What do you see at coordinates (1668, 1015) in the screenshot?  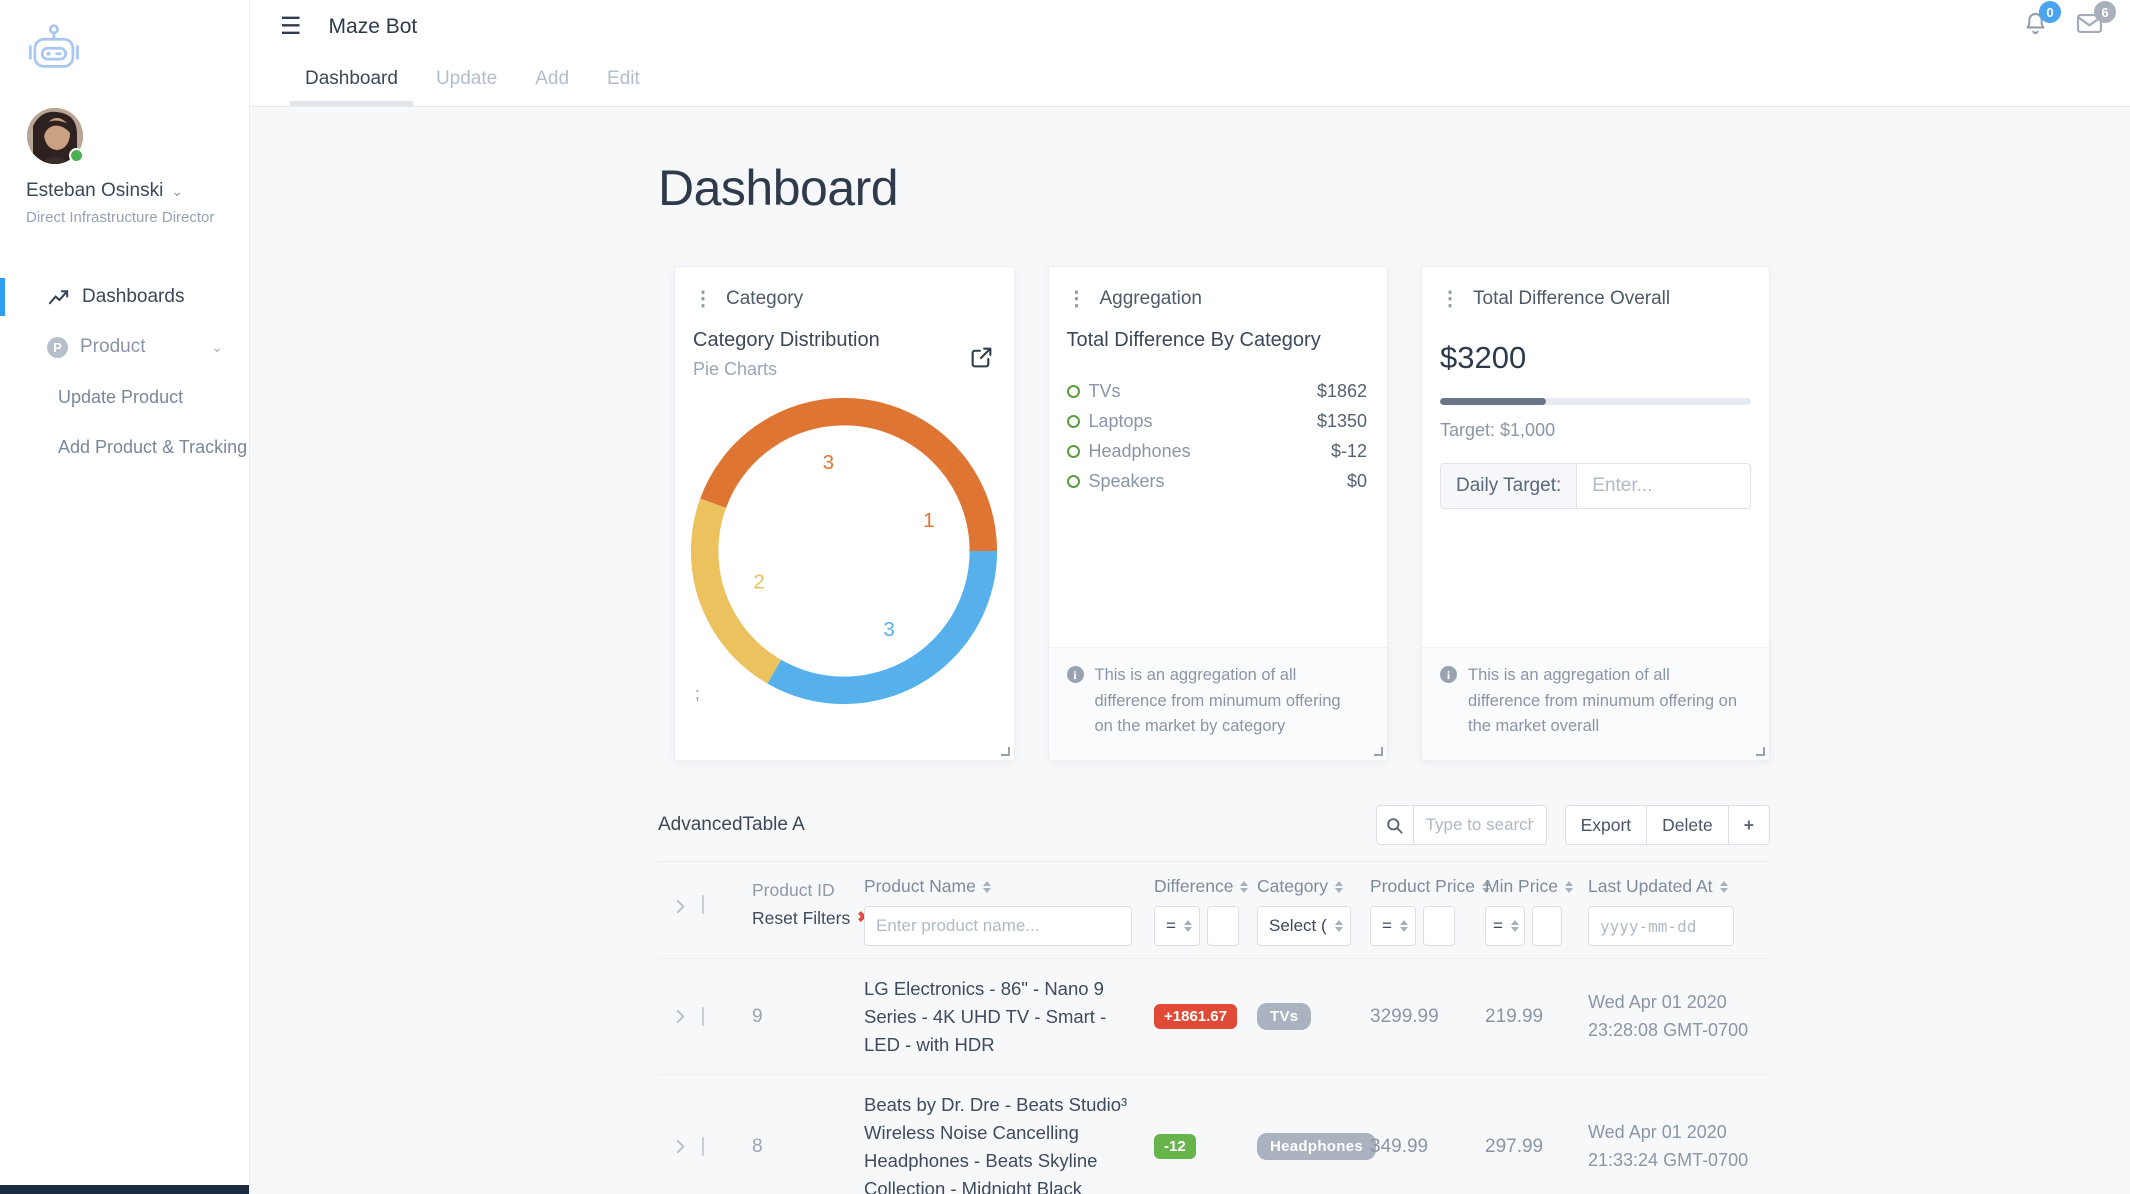 I see `last-updated-cell: Wed Apr 01 2020 23:28:08 GMT-0700` at bounding box center [1668, 1015].